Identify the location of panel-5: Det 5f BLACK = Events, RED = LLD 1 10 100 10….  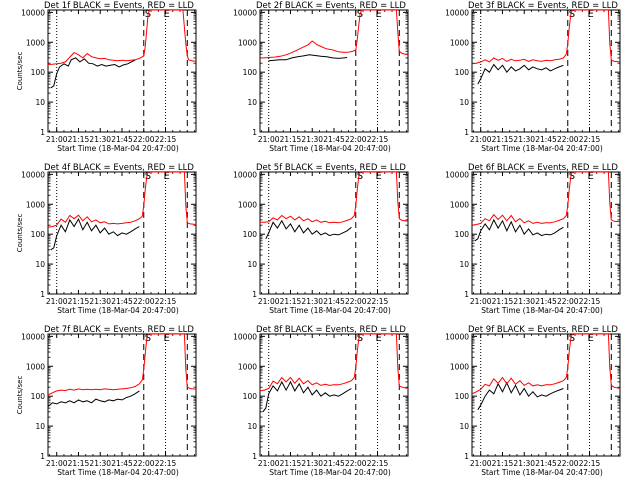
(321, 239).